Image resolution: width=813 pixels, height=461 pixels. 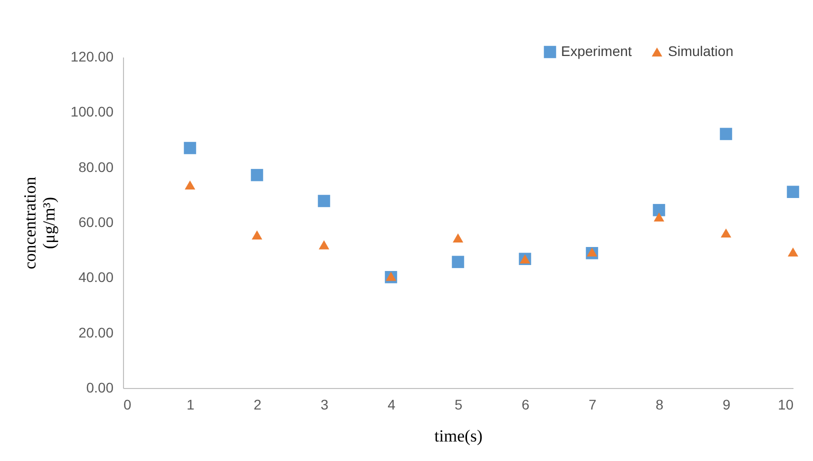 I want to click on y-tick-label: 60.00, so click(x=96, y=222).